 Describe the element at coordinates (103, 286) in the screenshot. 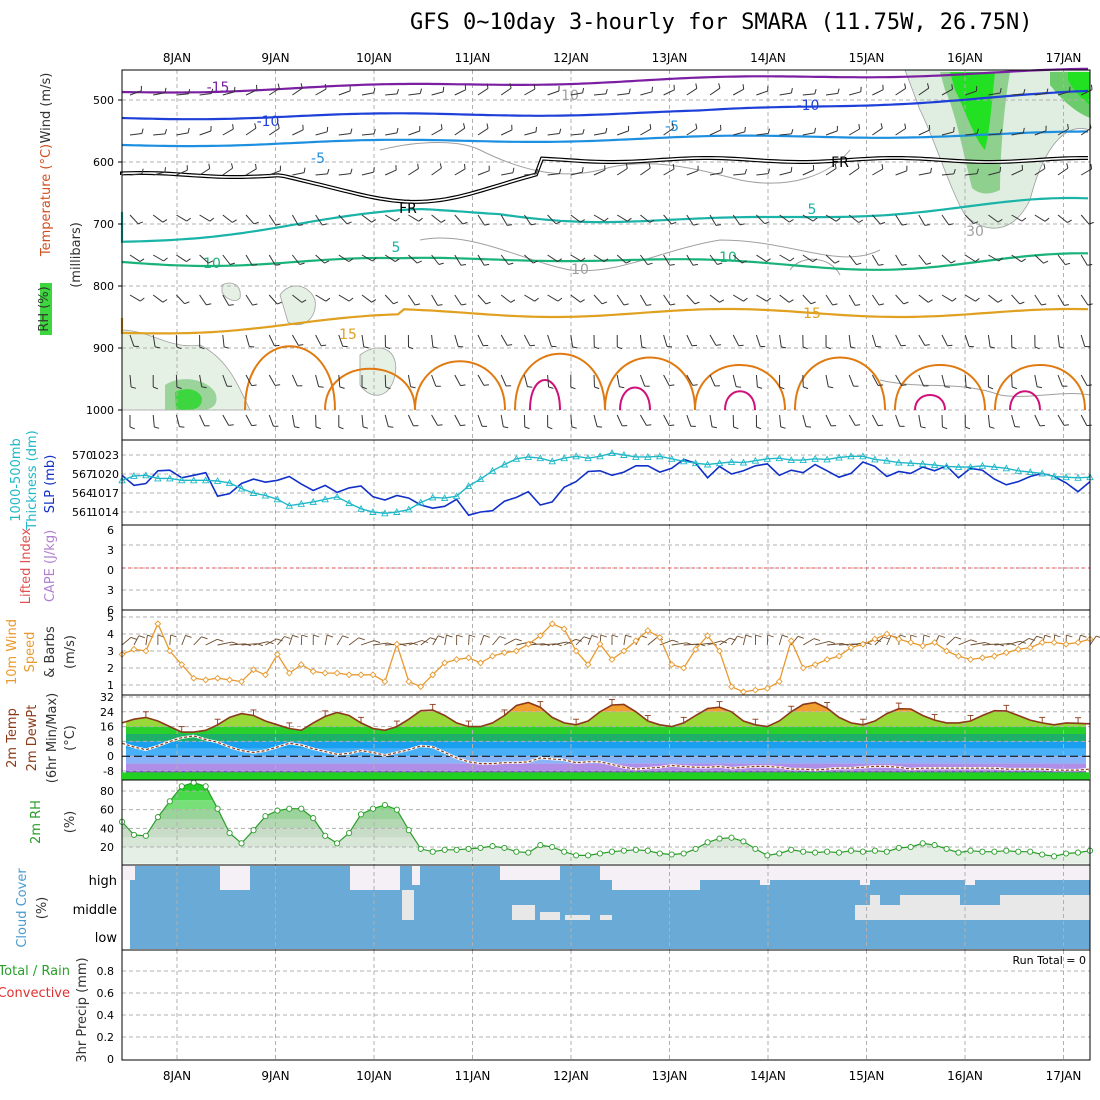

I see `pressure-tick: 800` at that location.